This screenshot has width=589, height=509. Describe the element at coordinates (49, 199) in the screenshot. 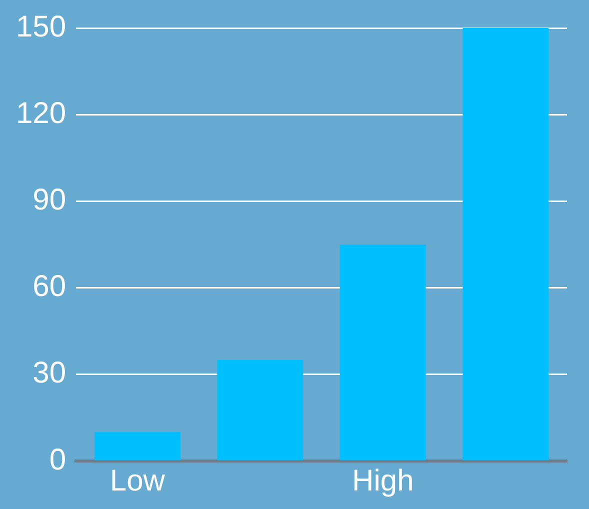

I see `y-tick-label: 90` at that location.